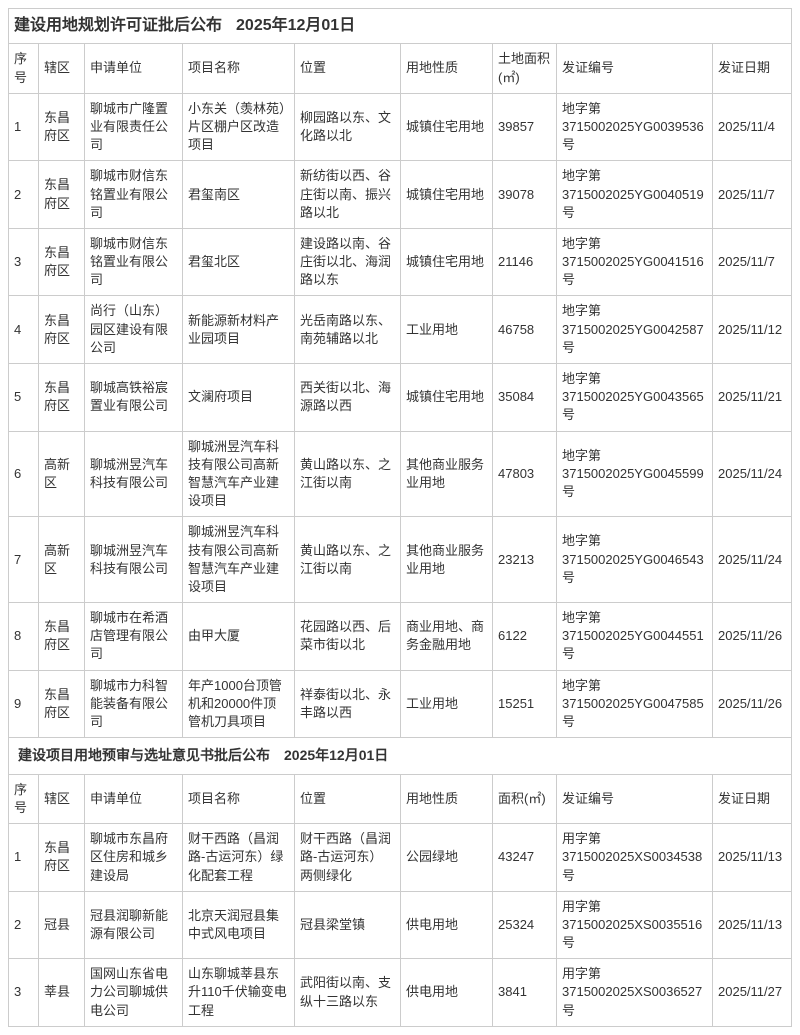  What do you see at coordinates (133, 127) in the screenshot?
I see `table-cell: 聊城市广隆置业有限责任公司` at bounding box center [133, 127].